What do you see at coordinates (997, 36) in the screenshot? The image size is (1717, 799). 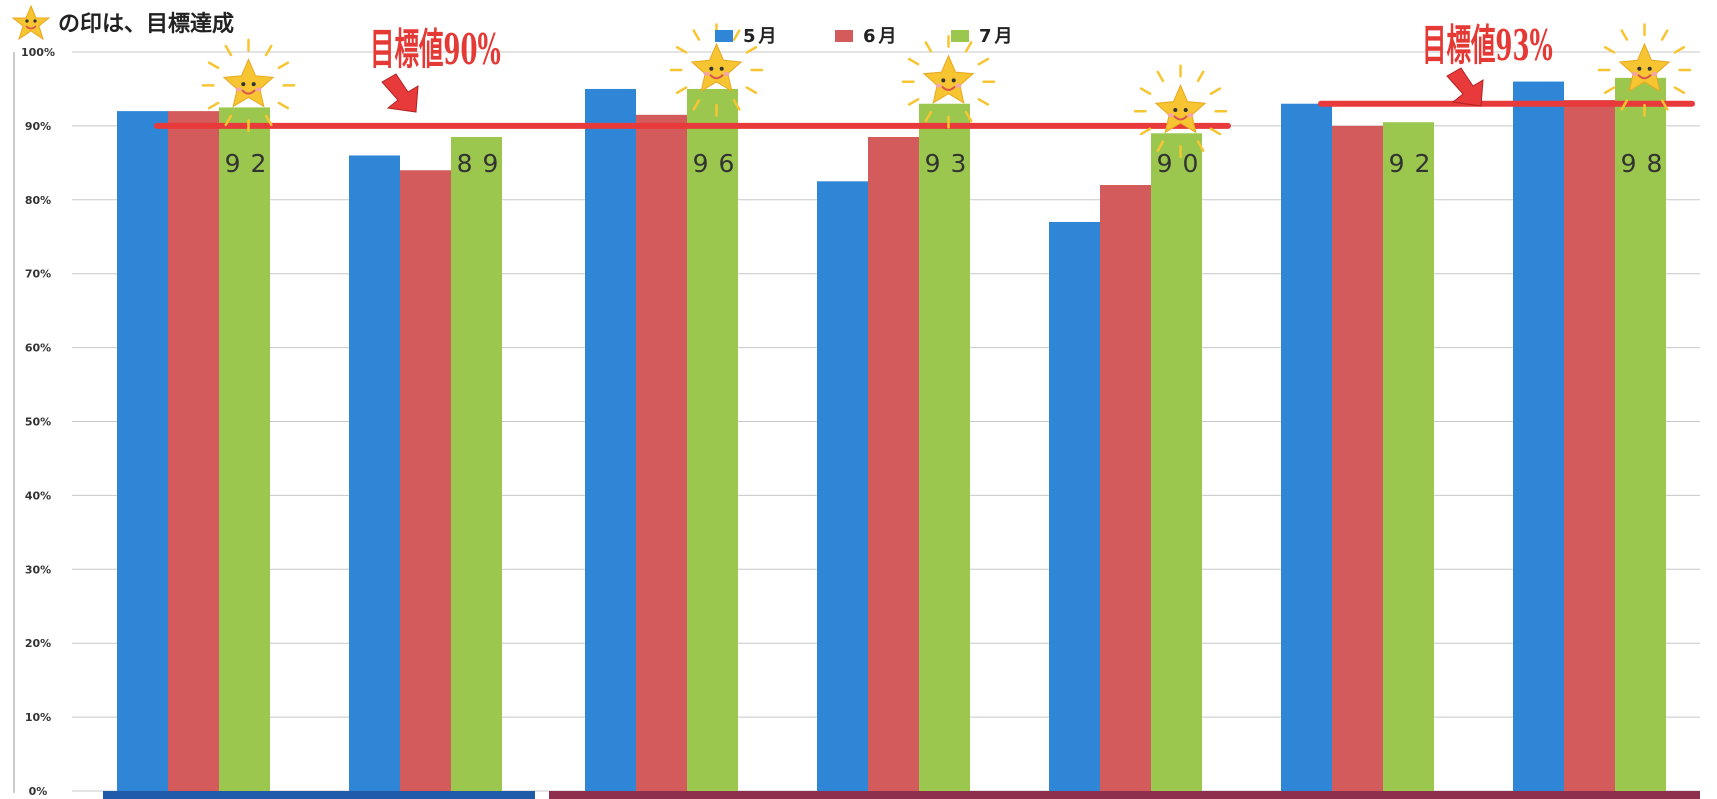 I see `legend-label: 7月` at bounding box center [997, 36].